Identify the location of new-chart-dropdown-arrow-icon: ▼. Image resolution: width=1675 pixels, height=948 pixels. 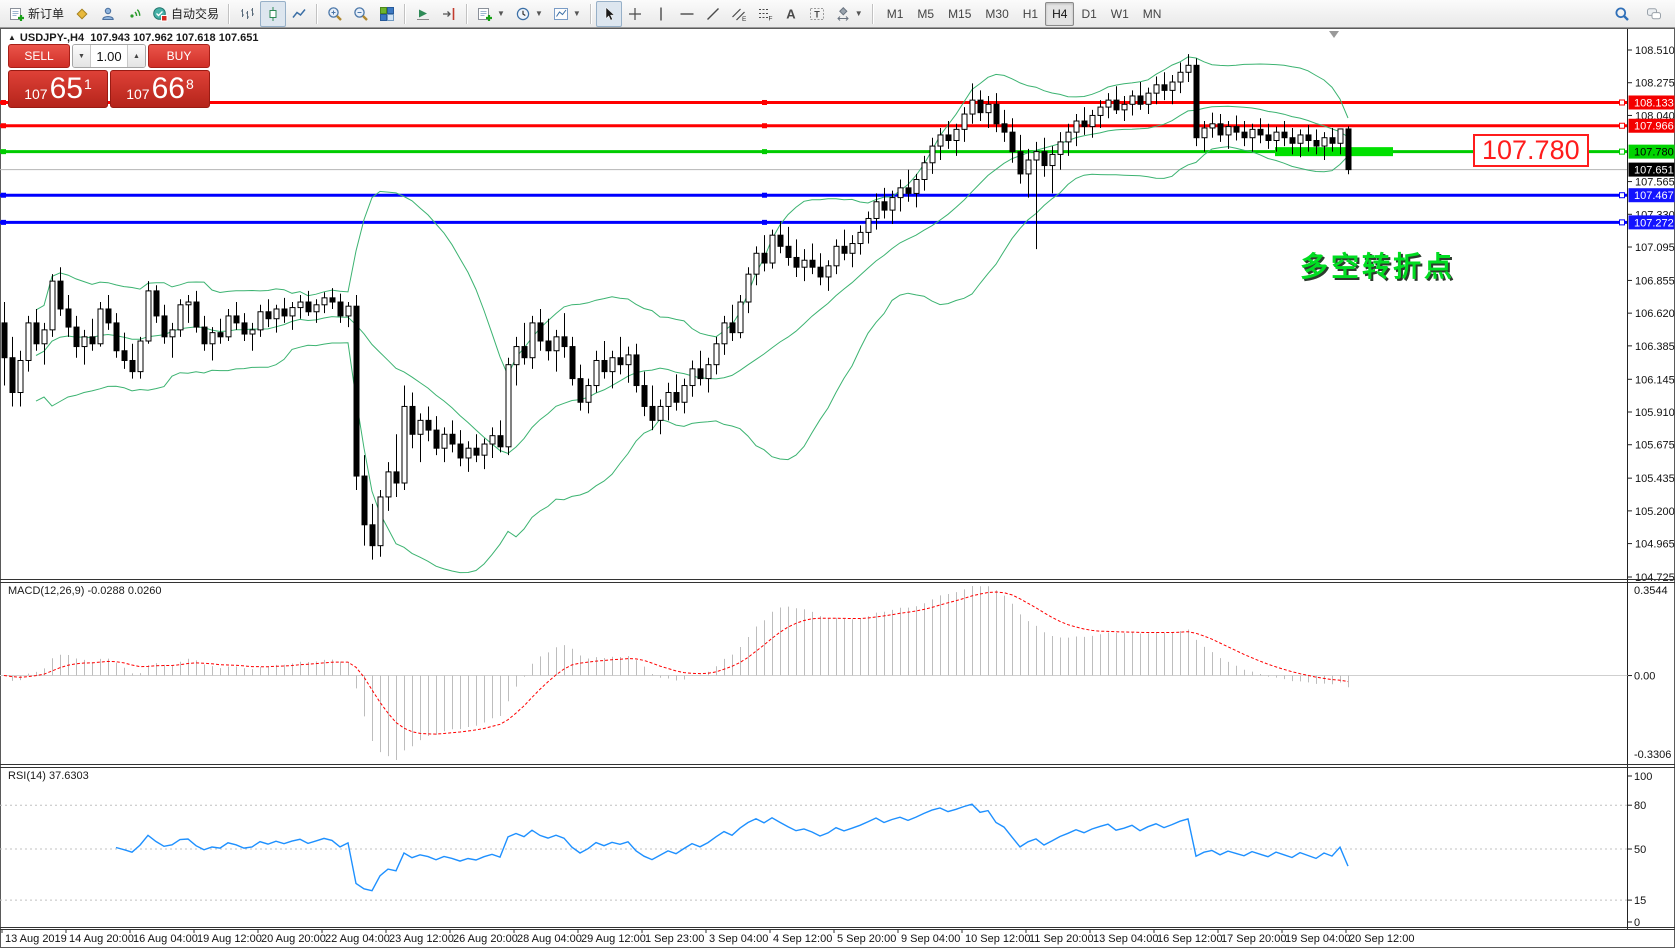
(501, 13).